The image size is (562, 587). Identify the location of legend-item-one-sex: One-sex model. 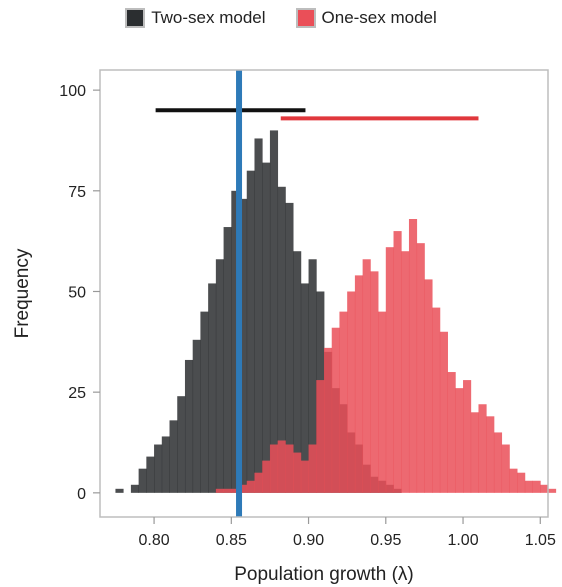
(366, 18).